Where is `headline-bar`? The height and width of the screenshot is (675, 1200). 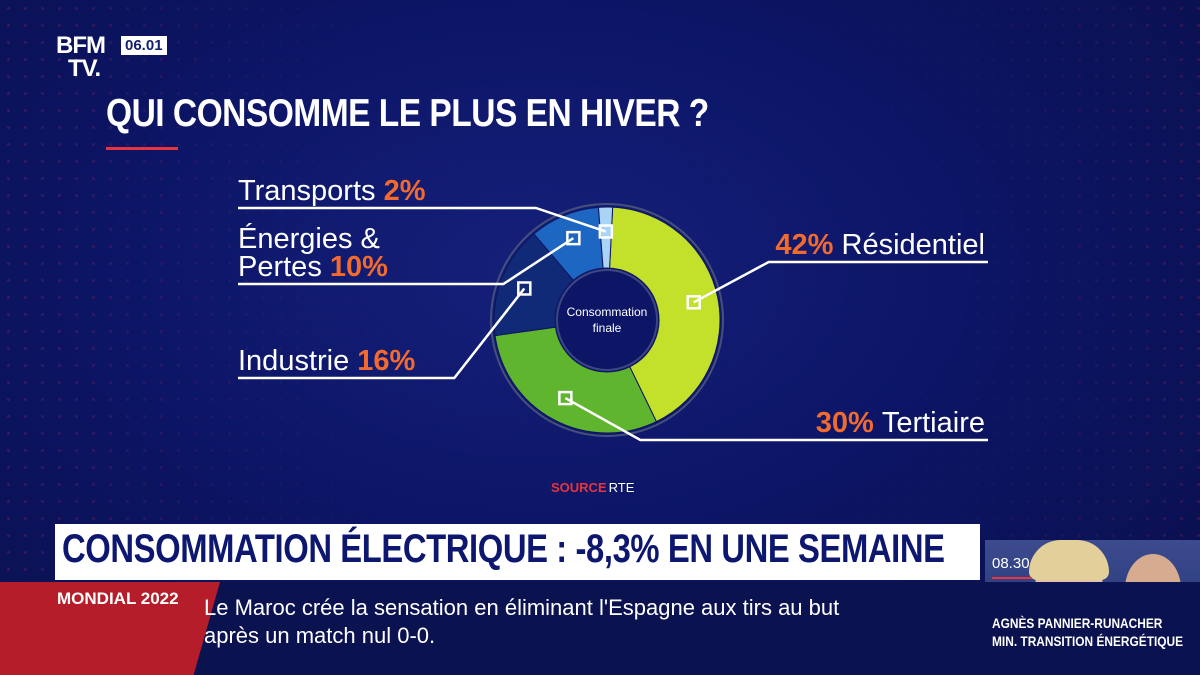 headline-bar is located at coordinates (517, 552).